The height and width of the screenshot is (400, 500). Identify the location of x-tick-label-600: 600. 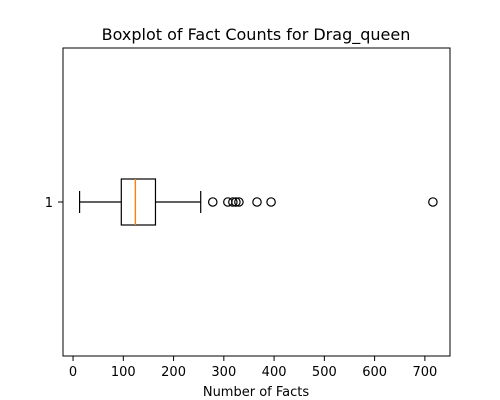
(374, 372).